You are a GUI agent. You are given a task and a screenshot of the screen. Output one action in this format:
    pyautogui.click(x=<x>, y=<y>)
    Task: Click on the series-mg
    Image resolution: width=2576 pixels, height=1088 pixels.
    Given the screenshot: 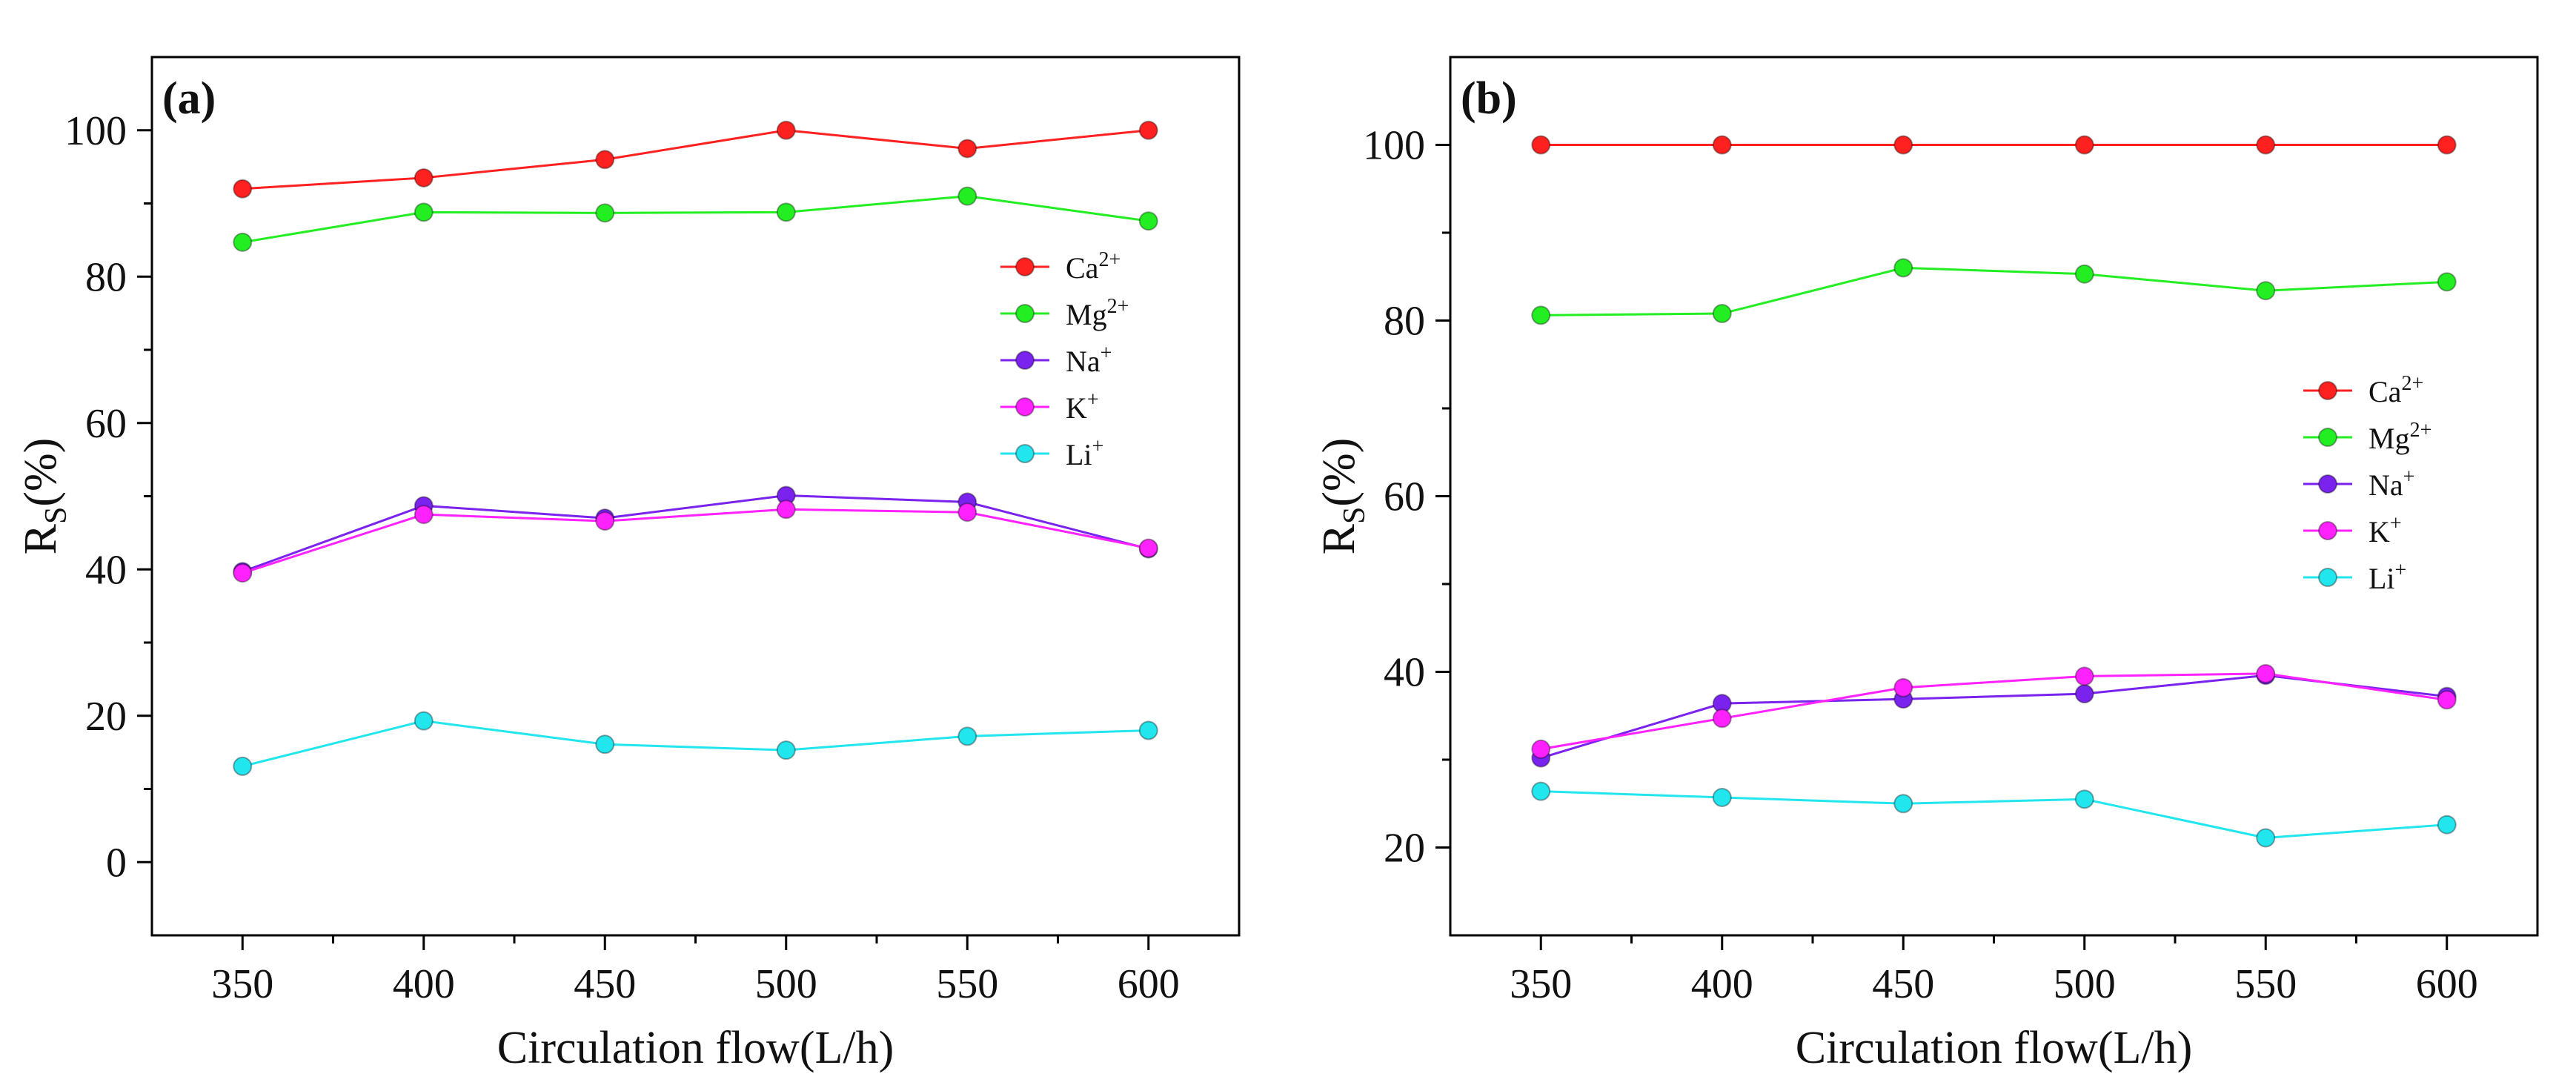 What is the action you would take?
    pyautogui.click(x=1994, y=291)
    